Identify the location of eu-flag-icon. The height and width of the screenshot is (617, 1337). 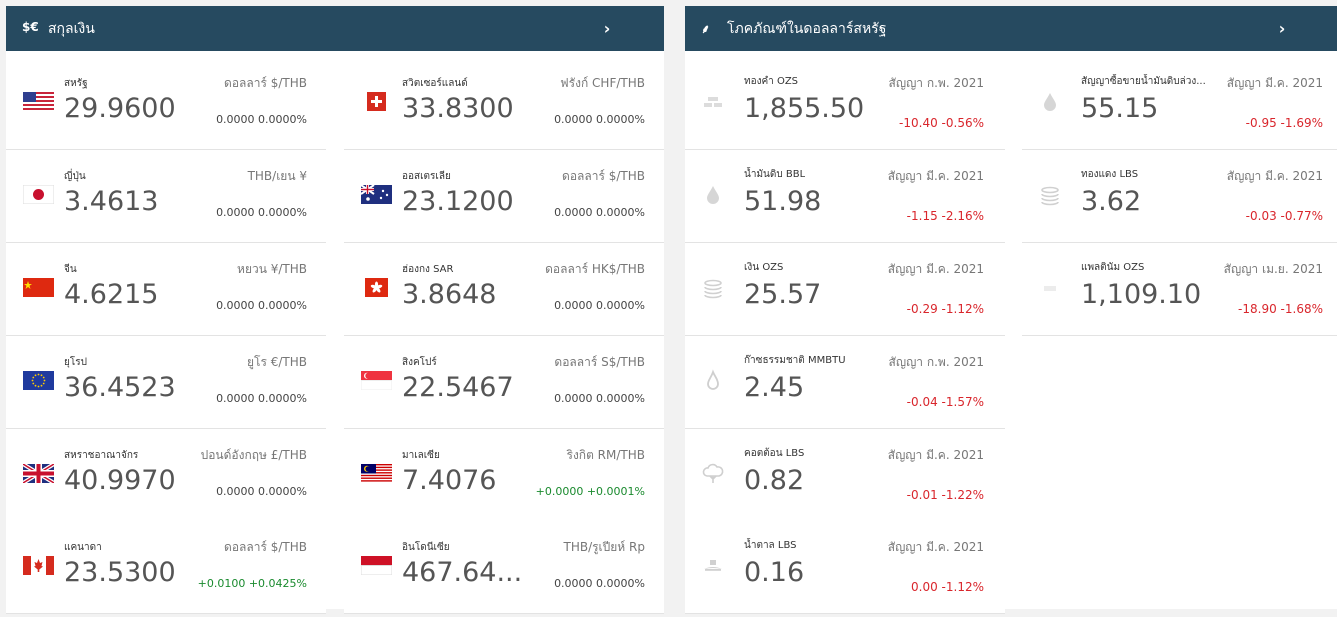
(38, 380).